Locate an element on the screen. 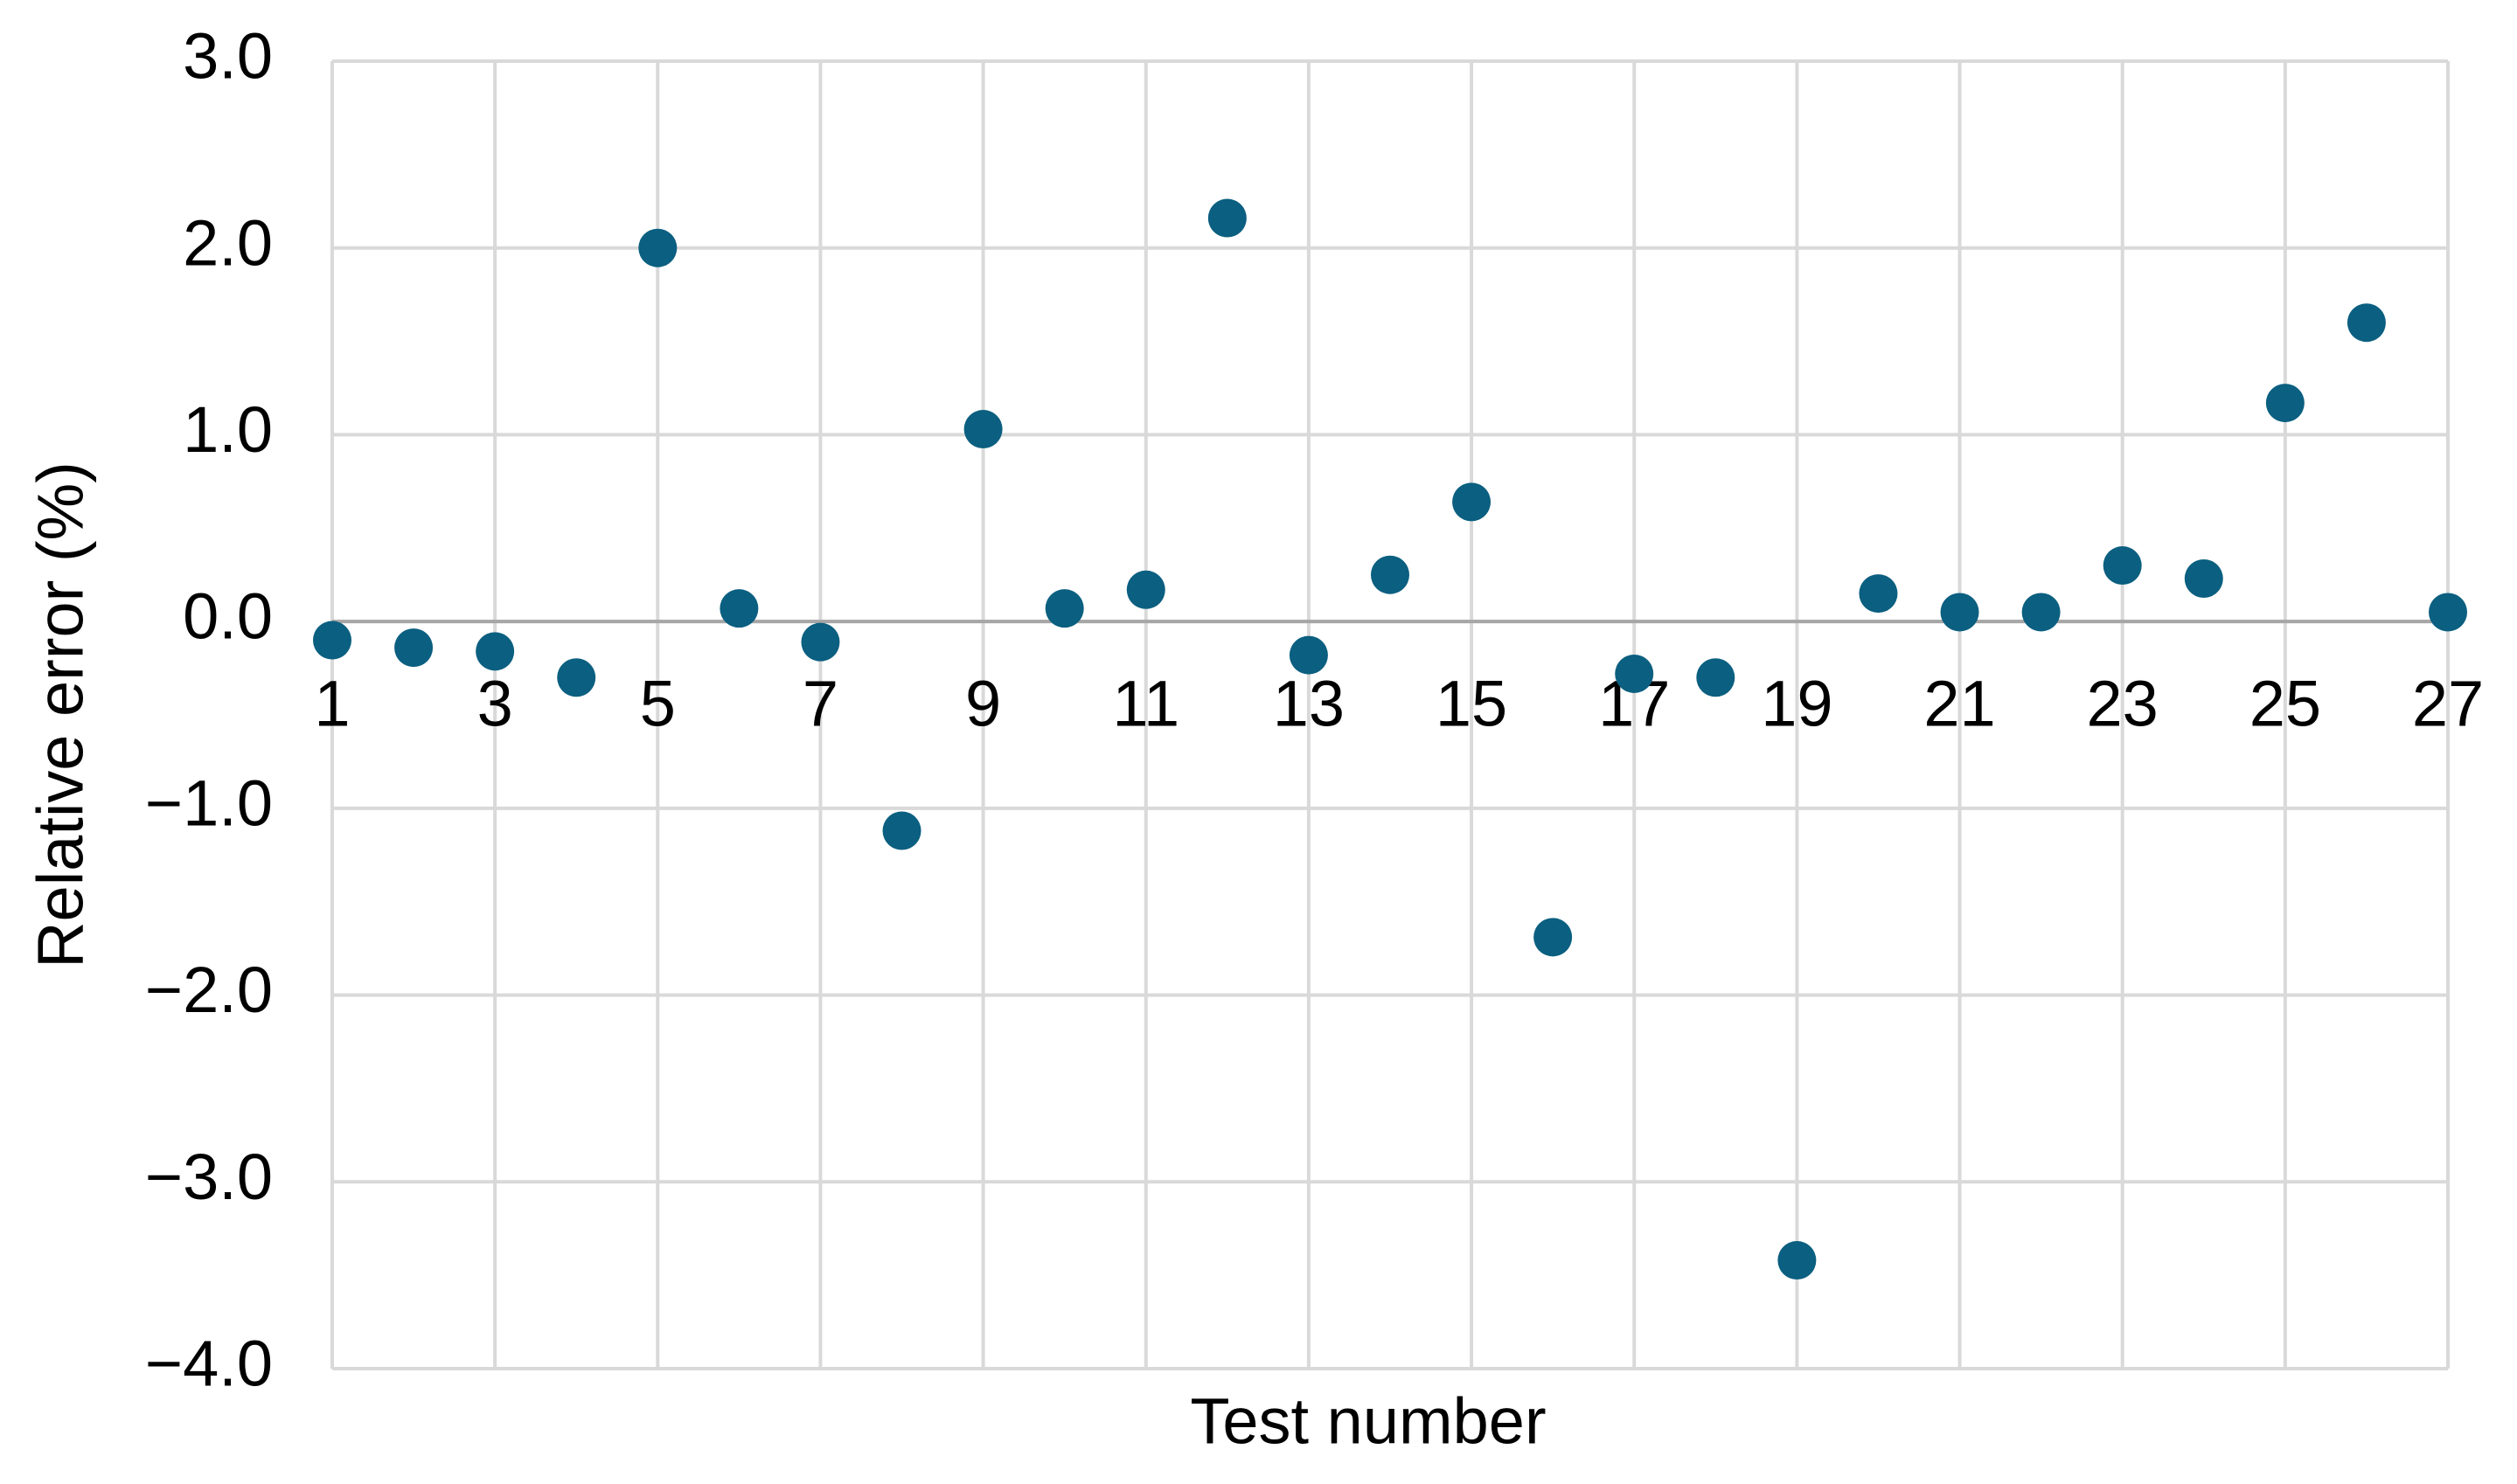 This screenshot has height=1484, width=2517. y-tick-label: 3.0 is located at coordinates (228, 56).